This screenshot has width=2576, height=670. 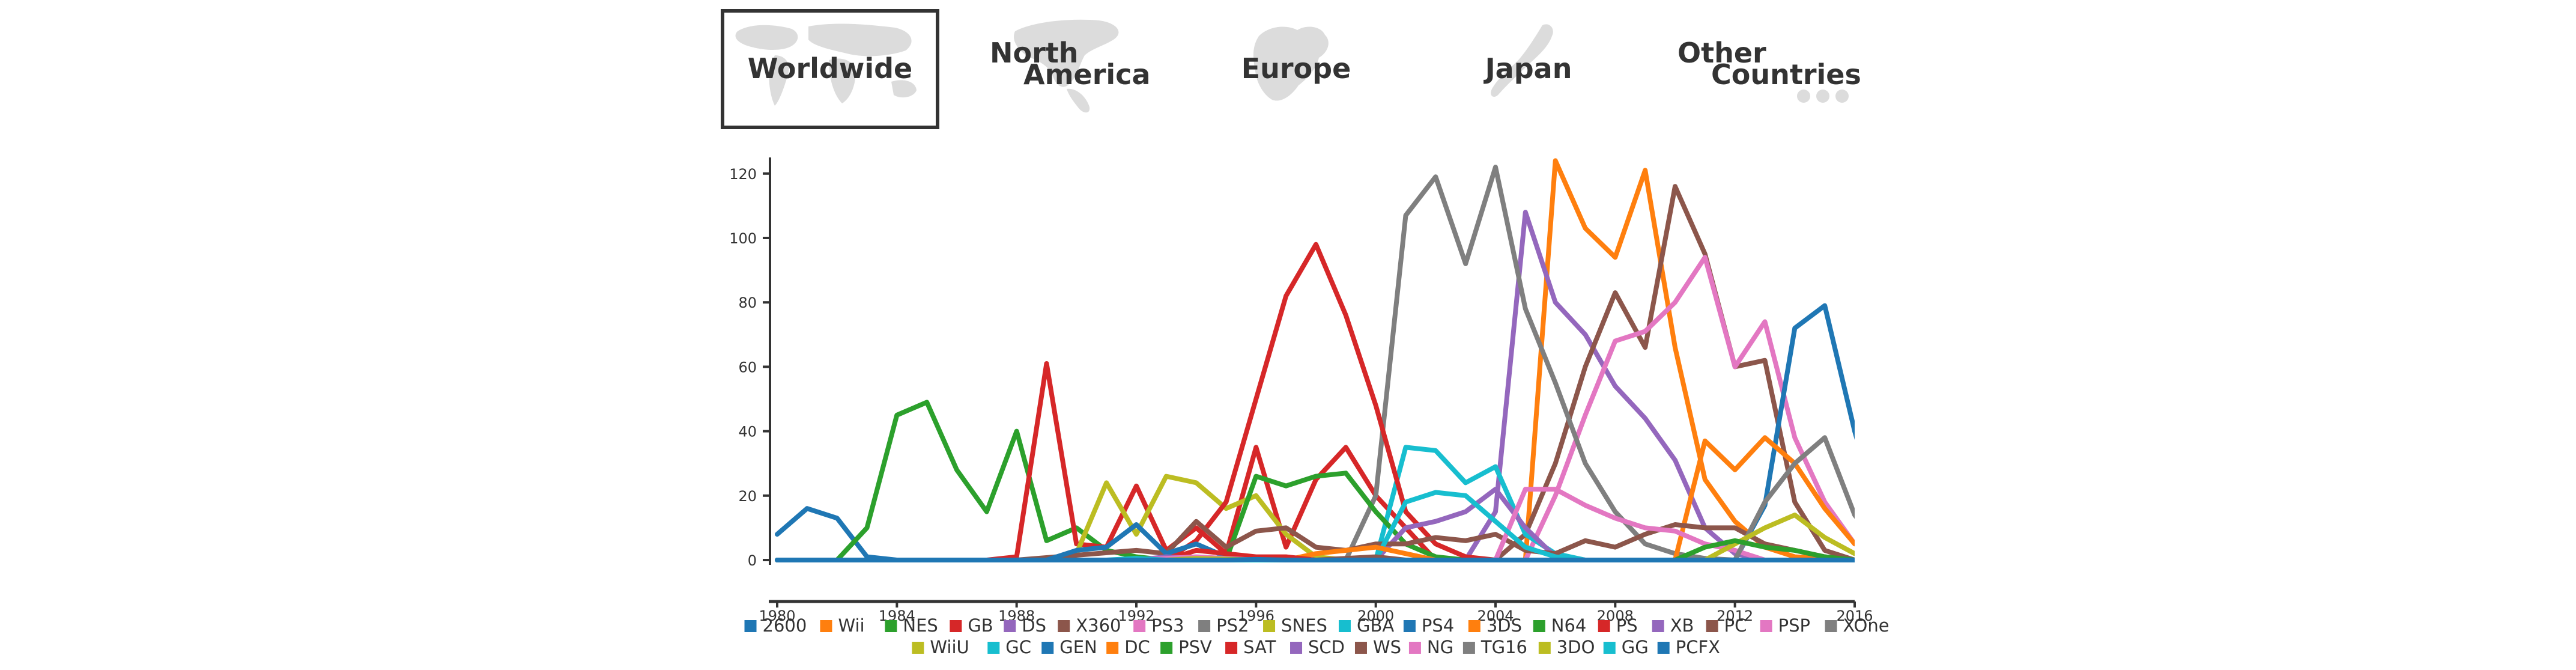 I want to click on tab-label: Japan, so click(x=1527, y=68).